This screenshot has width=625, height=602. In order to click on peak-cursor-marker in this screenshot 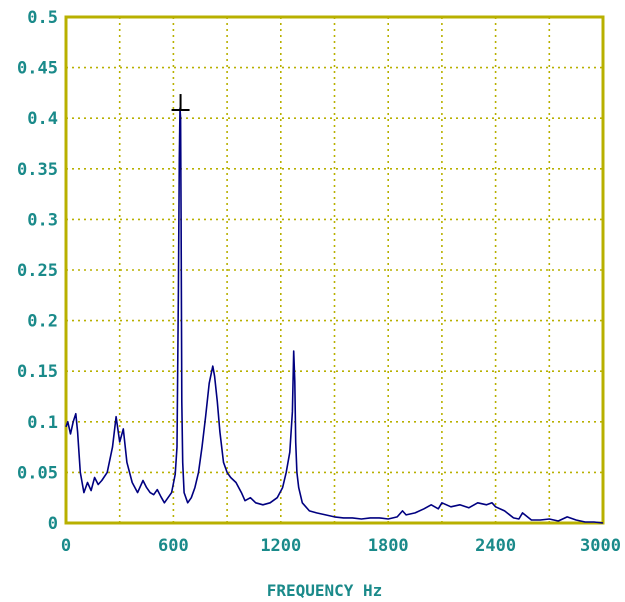, I will do `click(180, 103)`.